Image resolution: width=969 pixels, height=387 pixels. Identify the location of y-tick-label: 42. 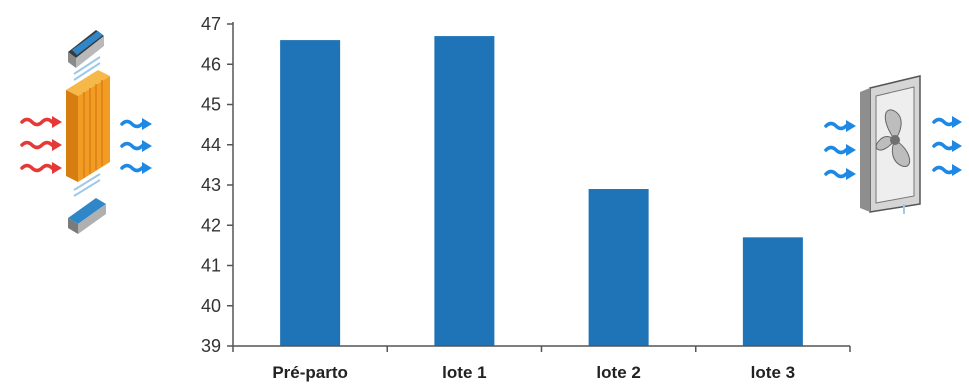
(211, 225).